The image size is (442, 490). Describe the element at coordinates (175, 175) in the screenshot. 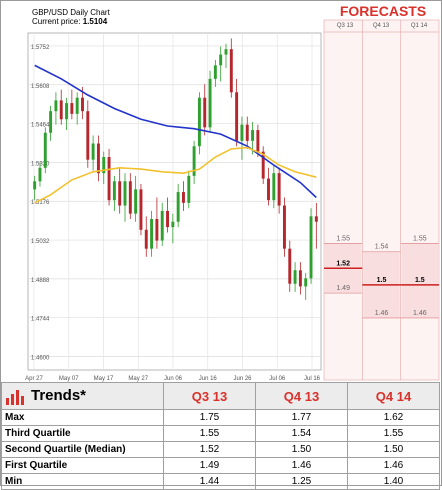

I see `moving-average-short` at that location.